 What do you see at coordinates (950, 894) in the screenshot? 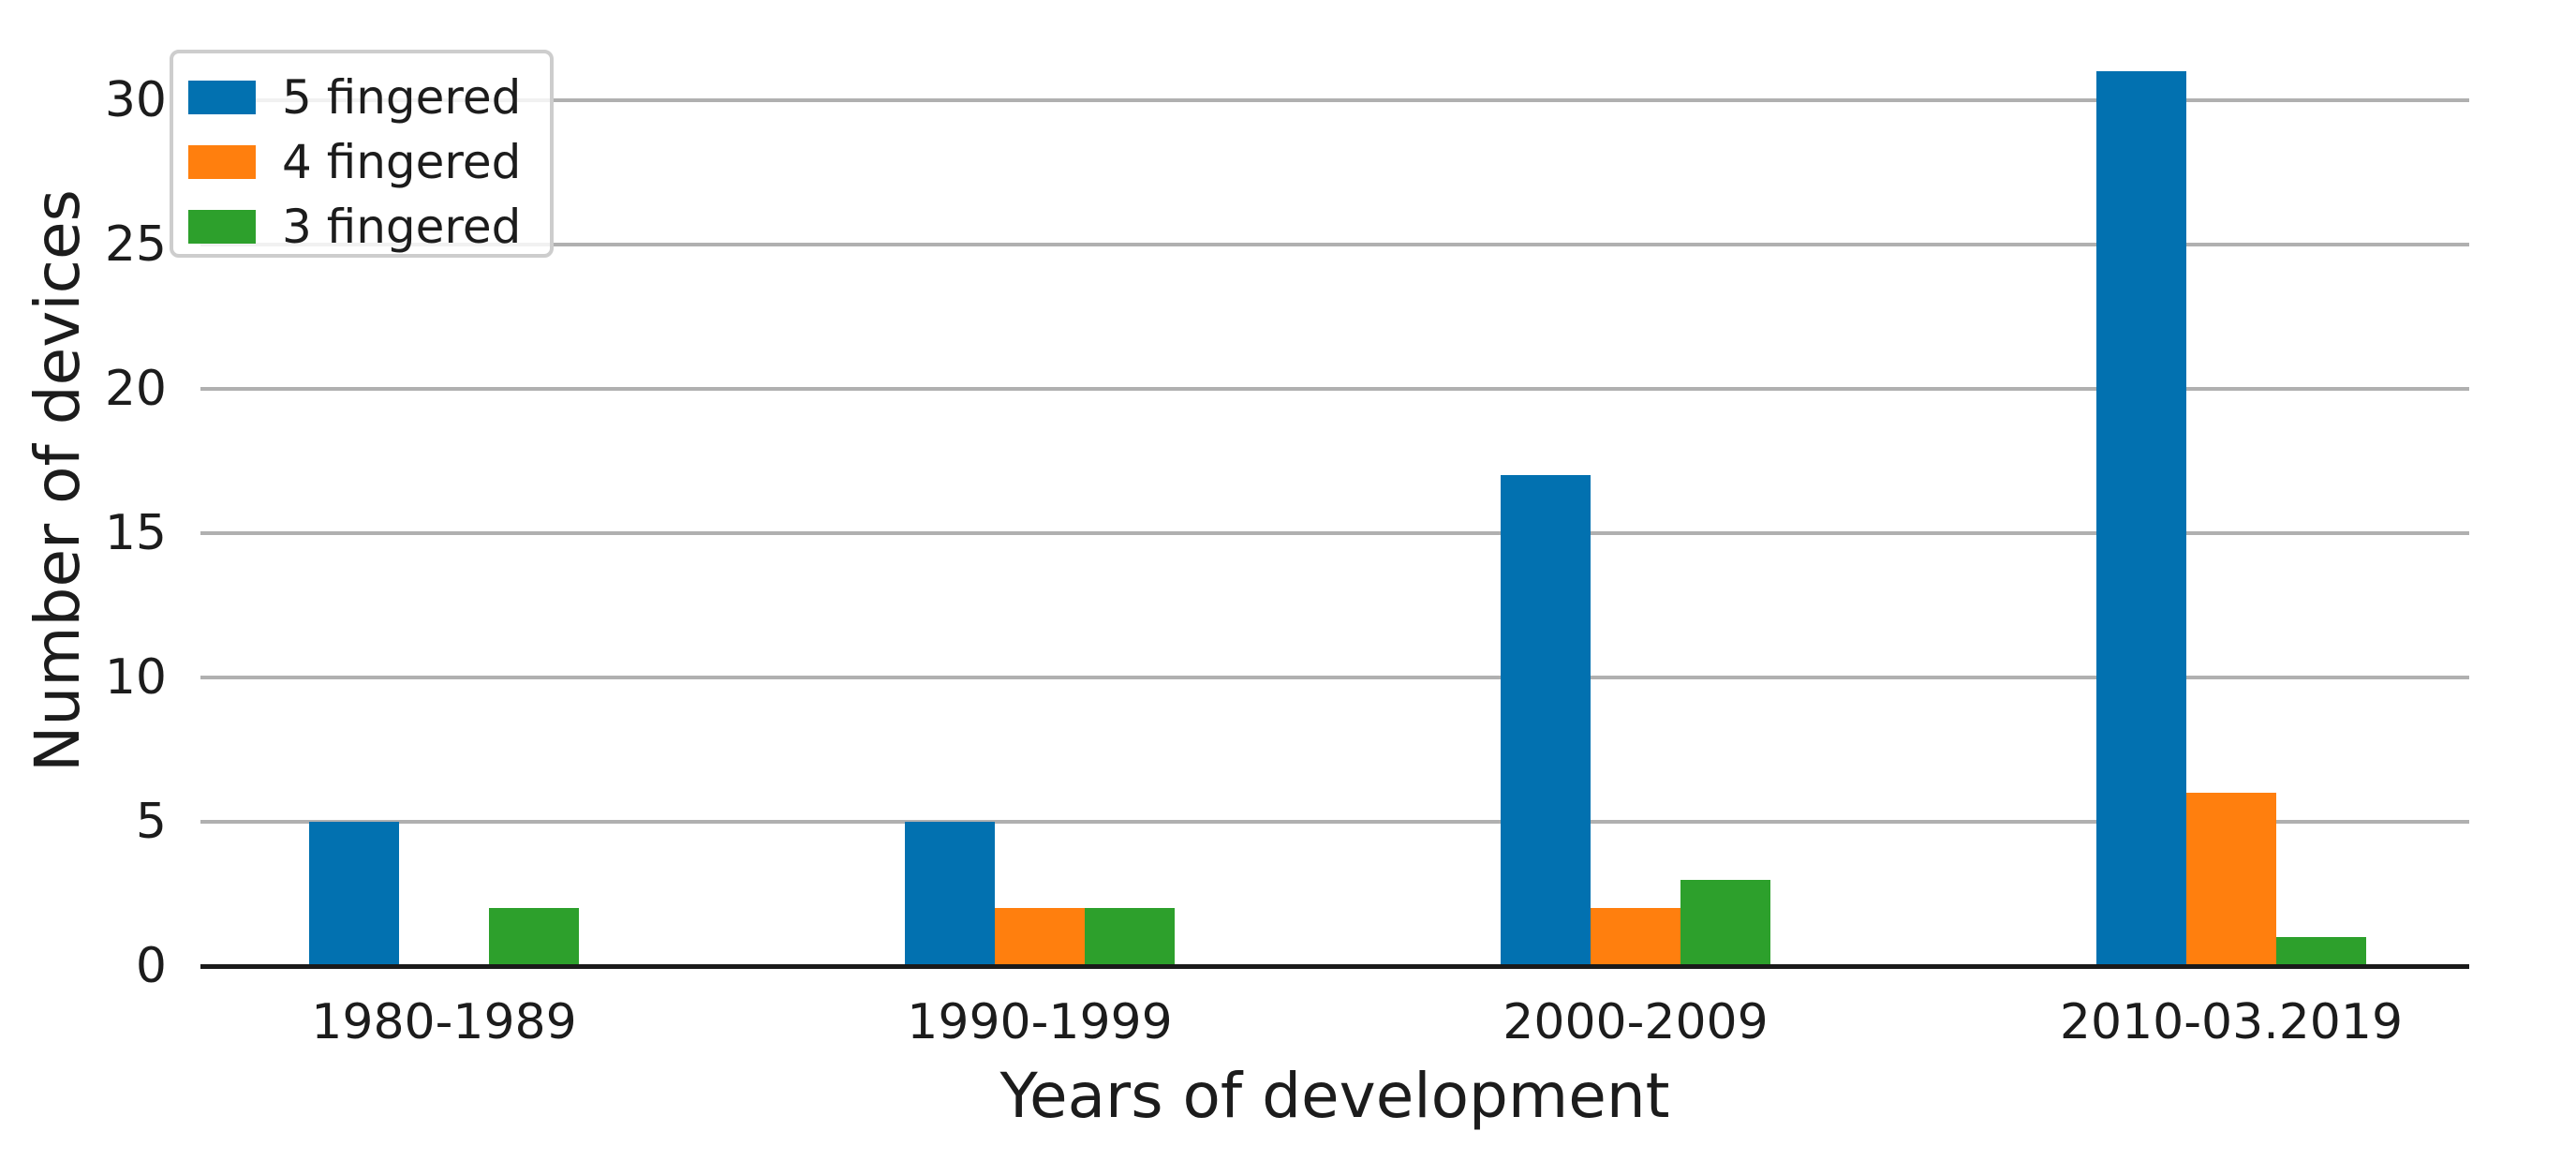
I see `bar-5-fingered-1990-1999` at bounding box center [950, 894].